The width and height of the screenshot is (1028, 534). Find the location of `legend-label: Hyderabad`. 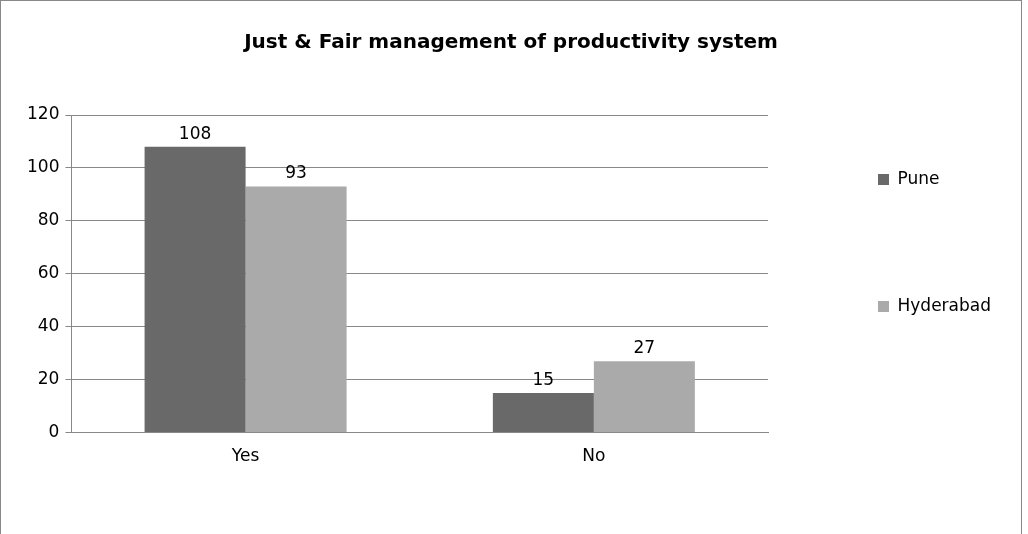

legend-label: Hyderabad is located at coordinates (944, 304).